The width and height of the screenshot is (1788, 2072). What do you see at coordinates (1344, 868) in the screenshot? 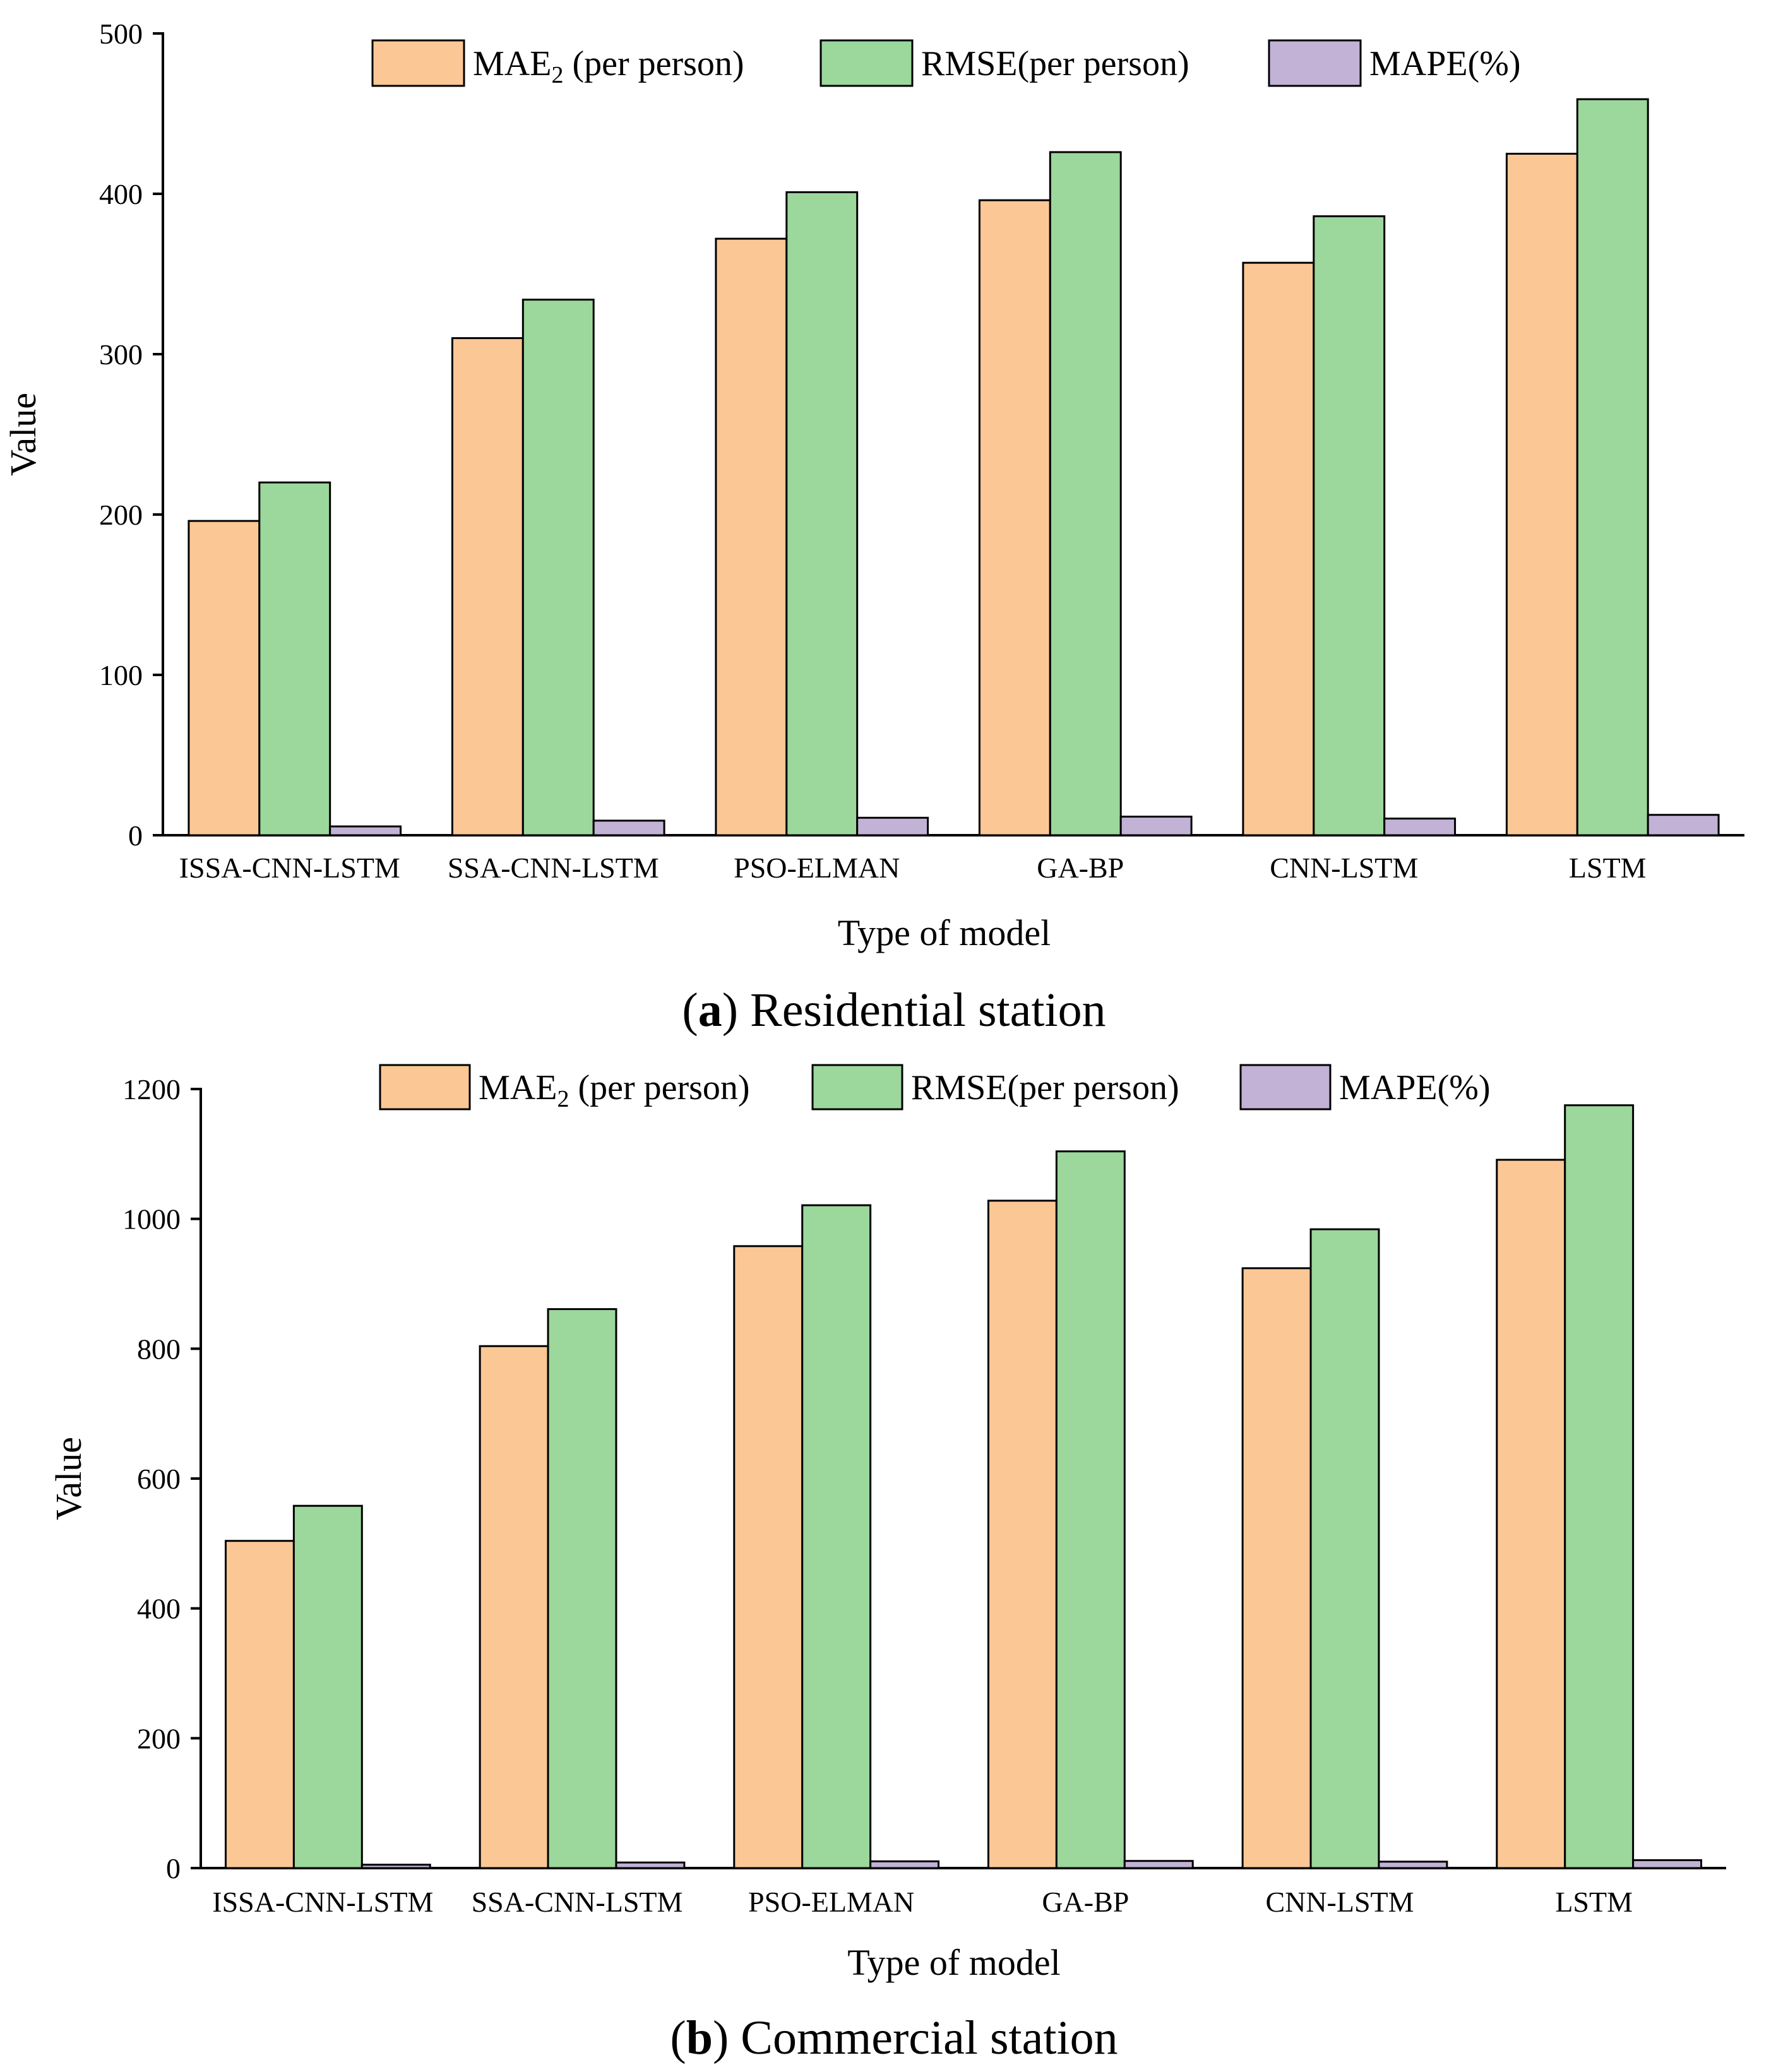
I see `chart-a-x-tick-label-cnn-lstm: CNN-LSTM` at bounding box center [1344, 868].